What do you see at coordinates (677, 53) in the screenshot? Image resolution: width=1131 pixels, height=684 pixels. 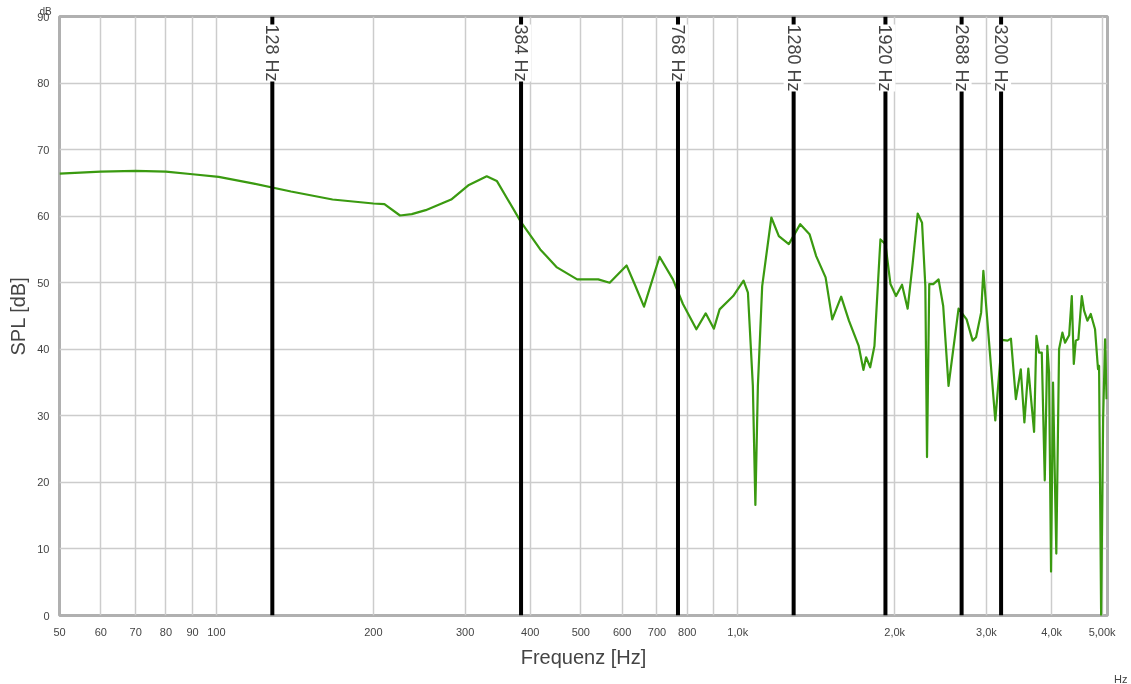 I see `ref-line-label: 768 Hz` at bounding box center [677, 53].